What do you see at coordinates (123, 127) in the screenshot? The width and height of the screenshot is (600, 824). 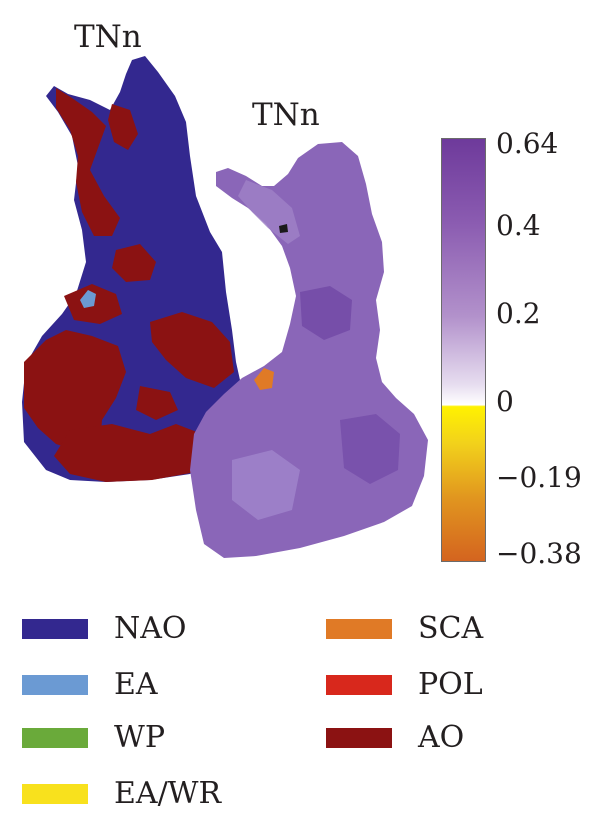 I see `ao-region-northeast` at bounding box center [123, 127].